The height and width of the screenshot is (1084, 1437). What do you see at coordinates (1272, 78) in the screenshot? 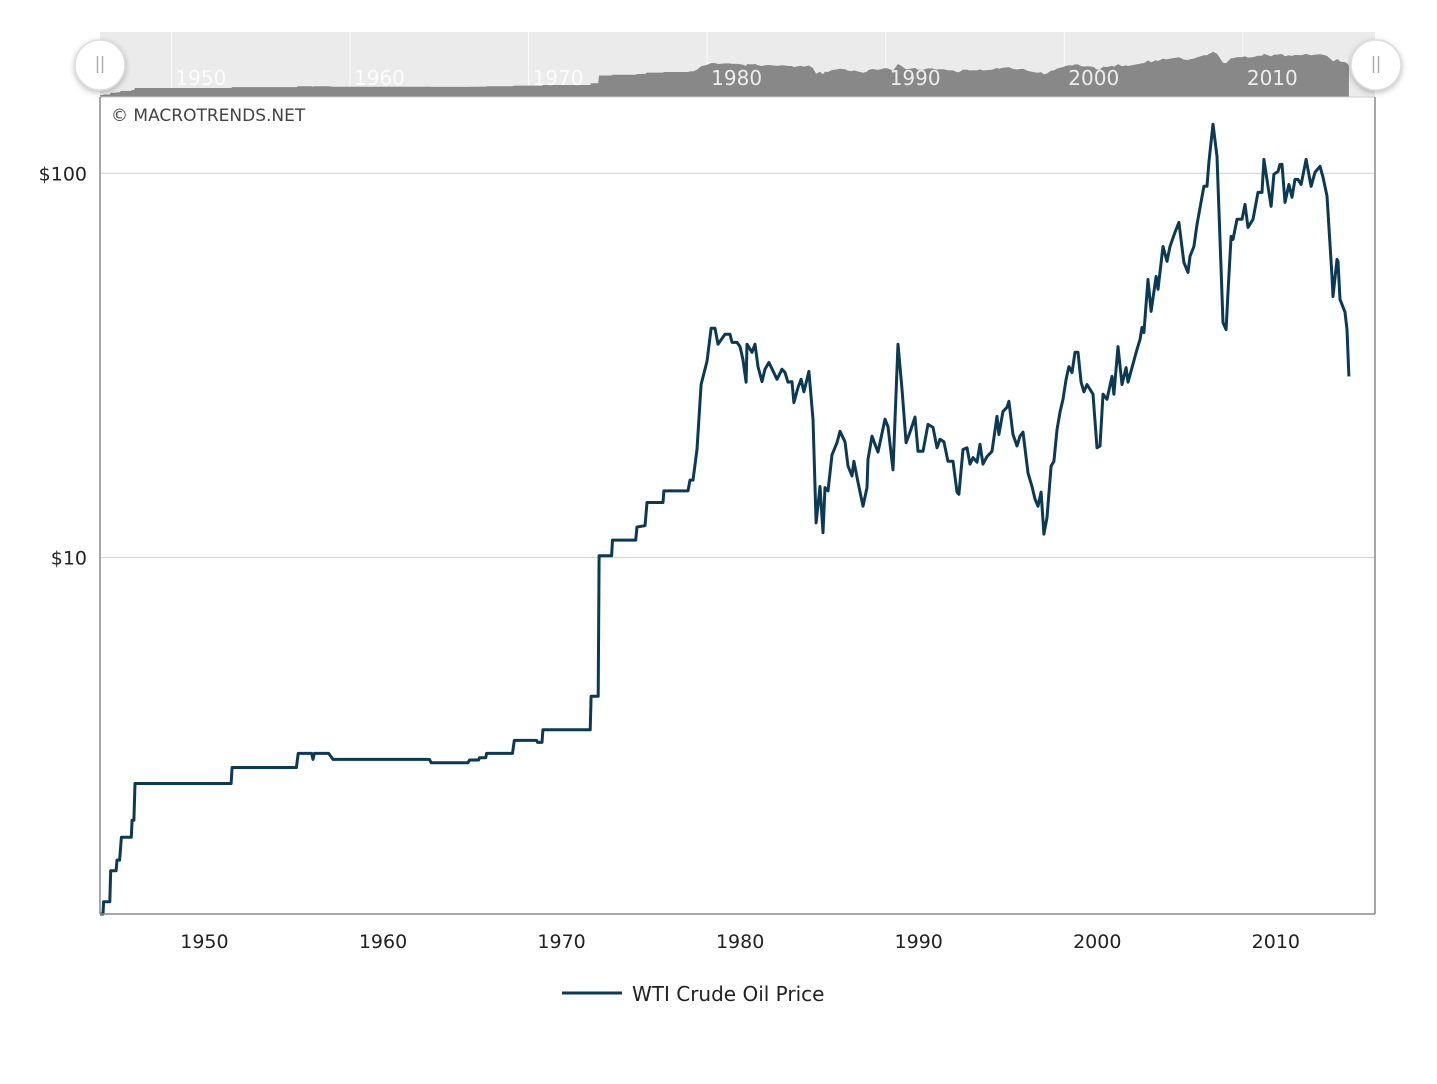
I see `navigator-tick-label: 2010` at bounding box center [1272, 78].